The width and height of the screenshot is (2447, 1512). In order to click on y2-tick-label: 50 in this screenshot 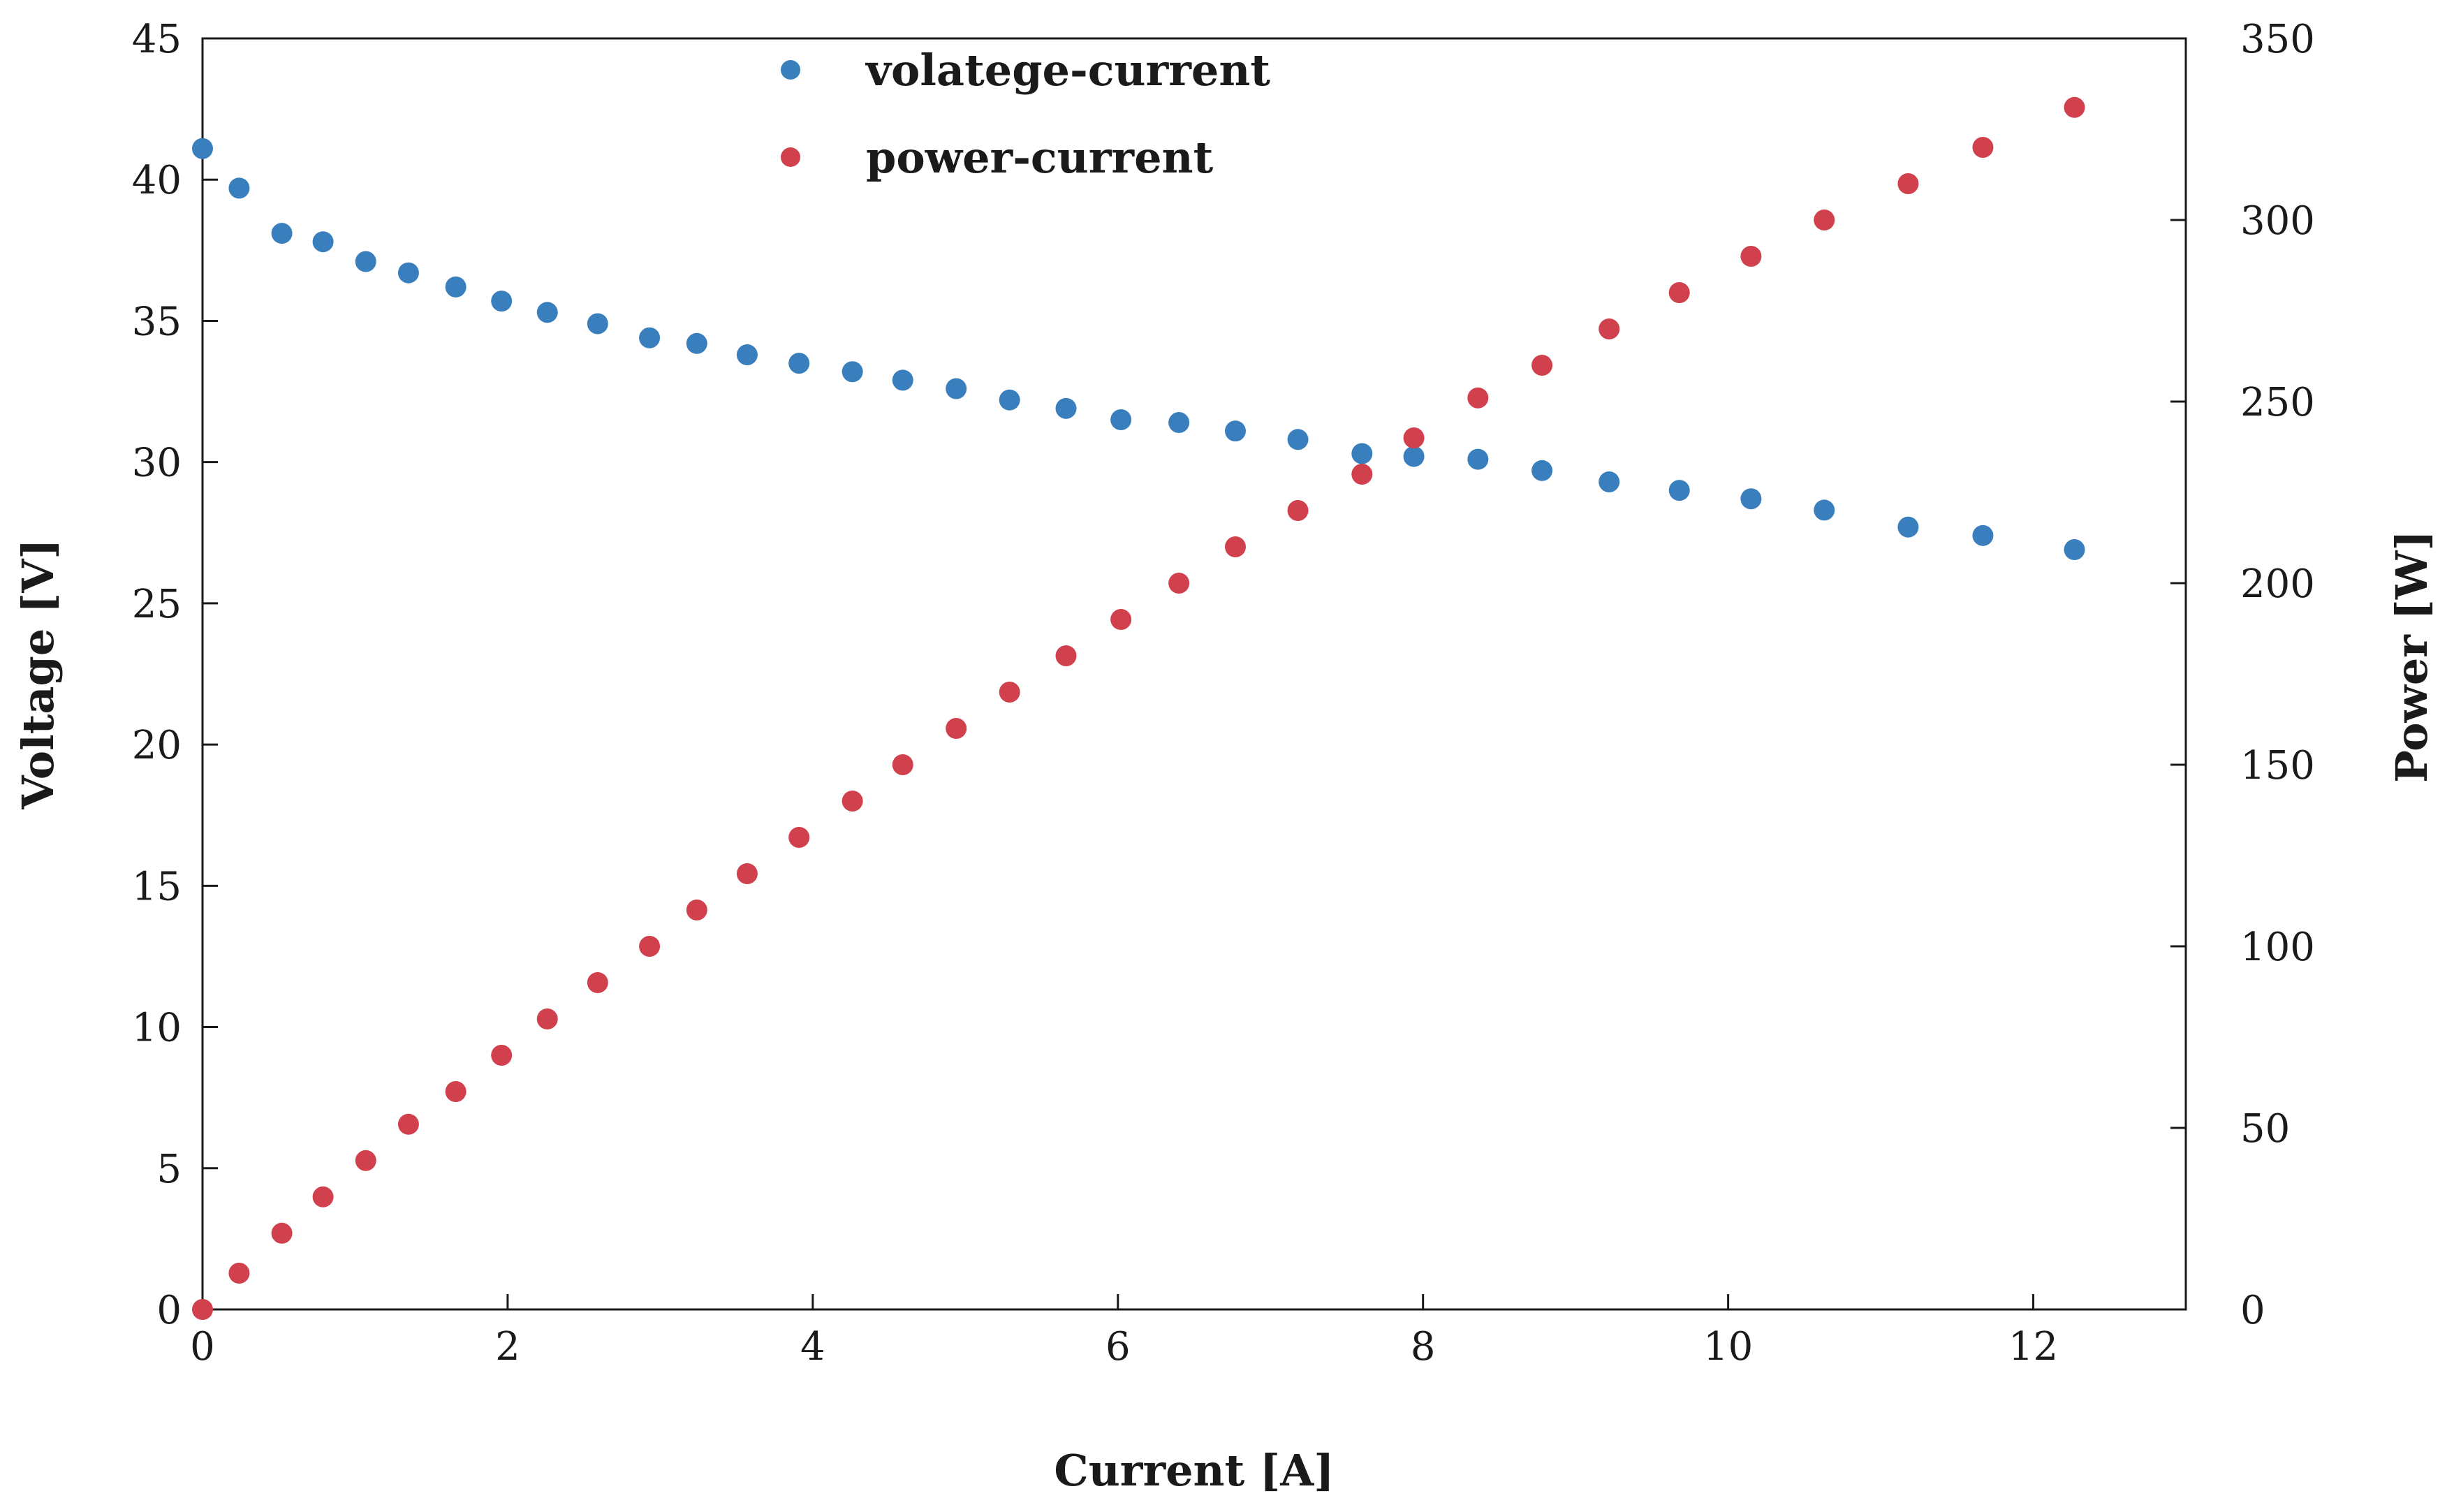, I will do `click(2265, 1129)`.